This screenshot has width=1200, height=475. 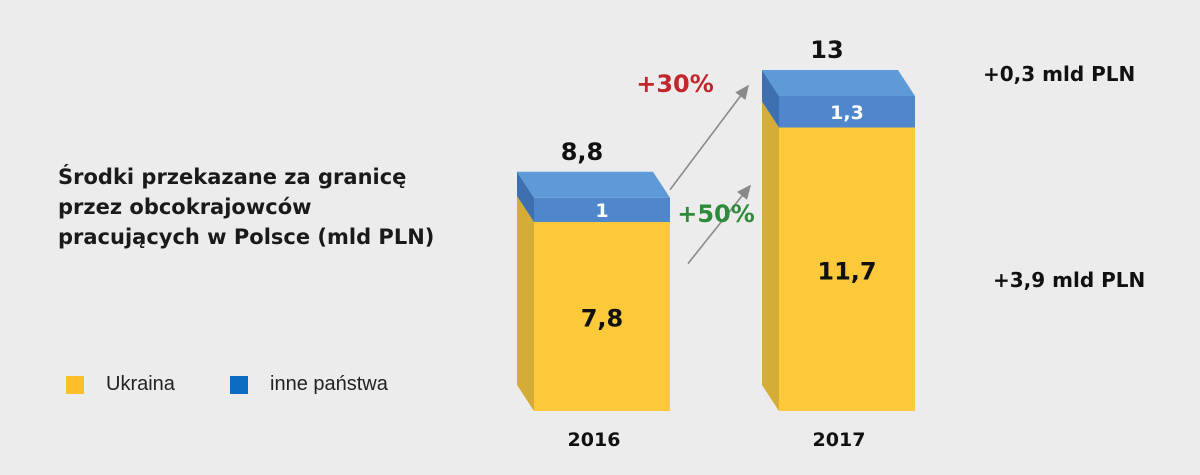 I want to click on data-label-ukraine-2017: 11,7, so click(x=846, y=271).